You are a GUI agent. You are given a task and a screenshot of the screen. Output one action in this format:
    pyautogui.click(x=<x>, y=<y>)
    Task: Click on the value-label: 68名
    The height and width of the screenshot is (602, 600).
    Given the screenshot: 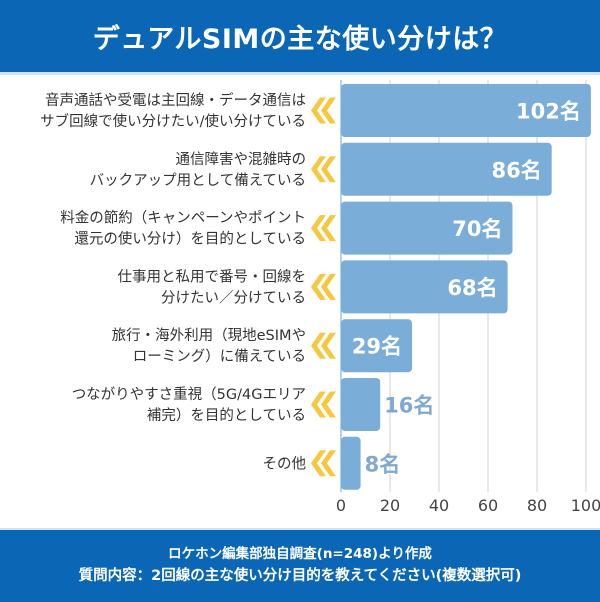 What is the action you would take?
    pyautogui.click(x=472, y=288)
    